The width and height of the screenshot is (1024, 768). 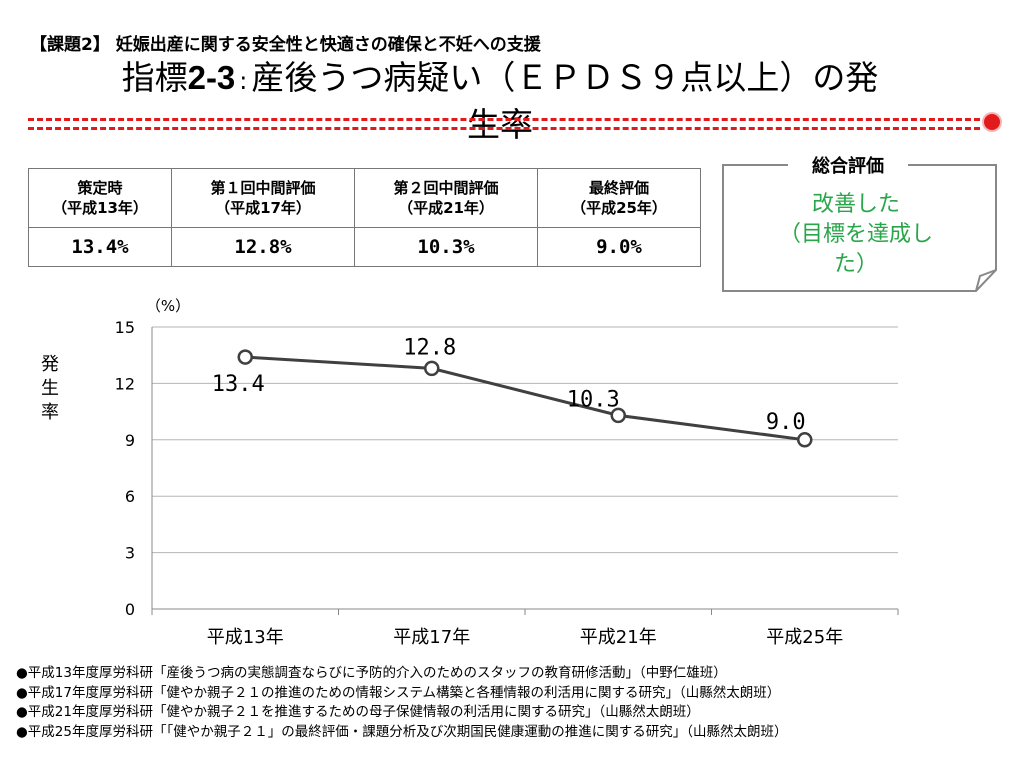 I want to click on series-line, so click(x=525, y=398).